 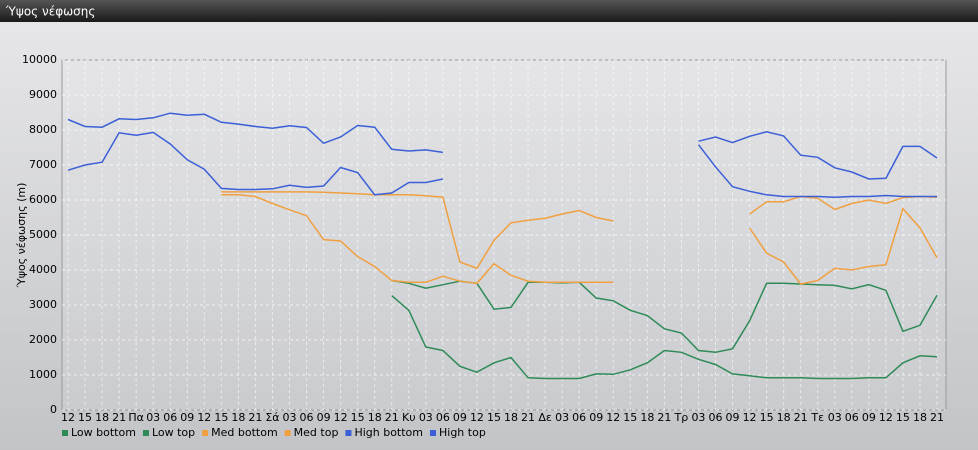 I want to click on y-tick-label: 2000, so click(x=43, y=339).